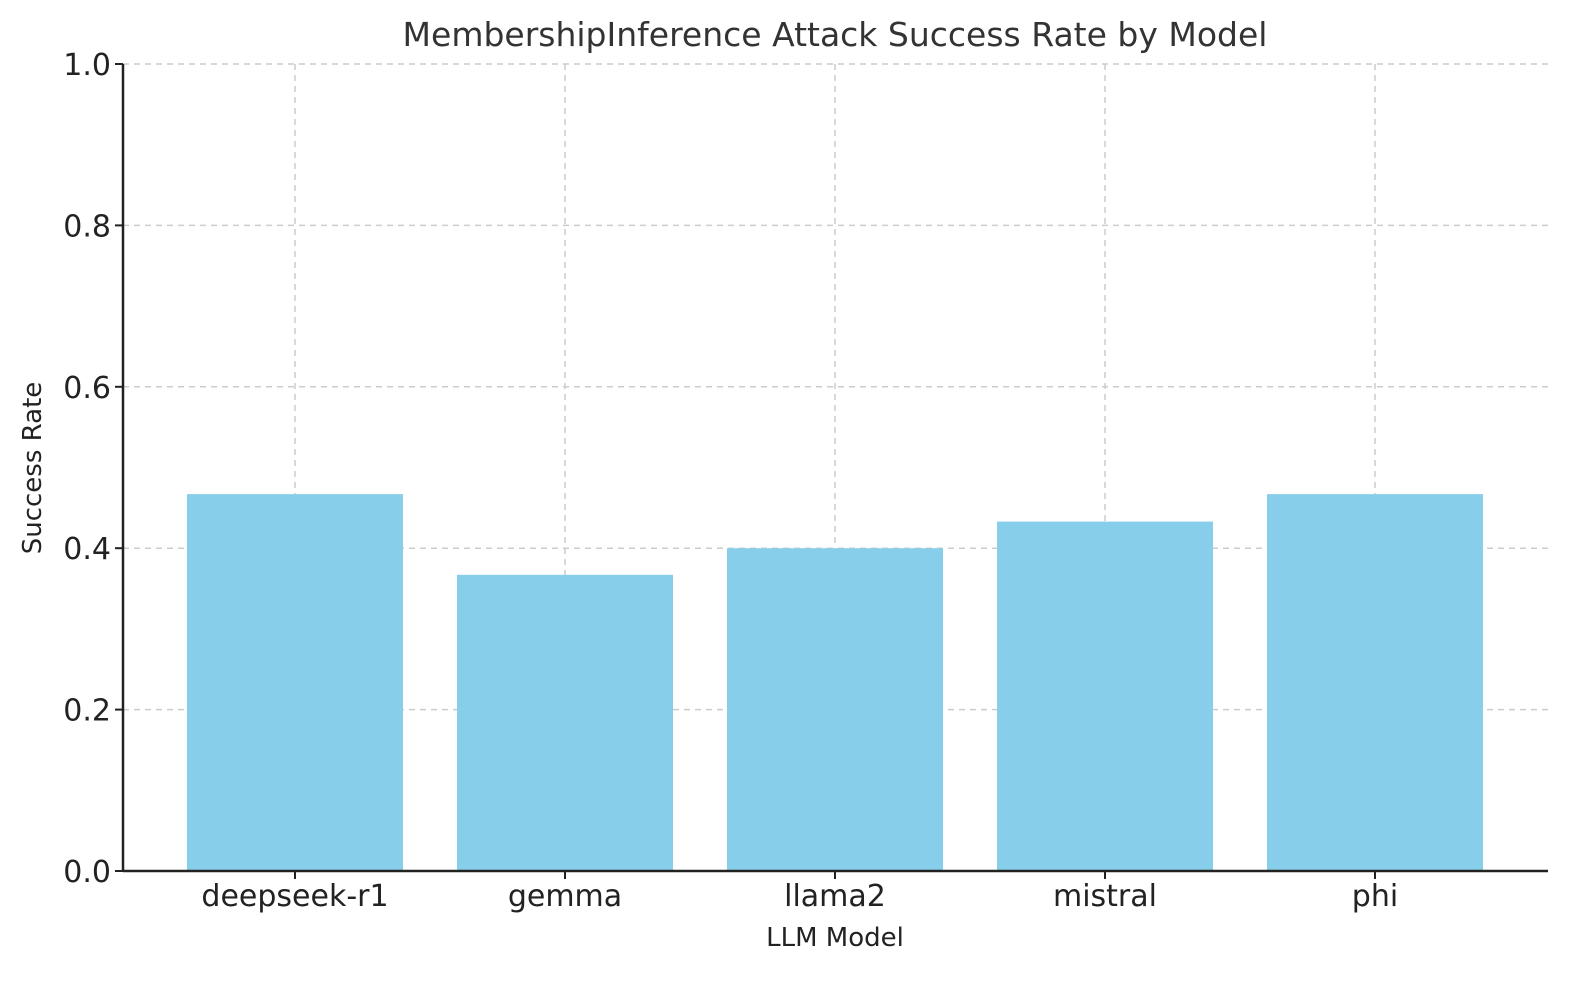  I want to click on x-tick-label: phi, so click(1375, 896).